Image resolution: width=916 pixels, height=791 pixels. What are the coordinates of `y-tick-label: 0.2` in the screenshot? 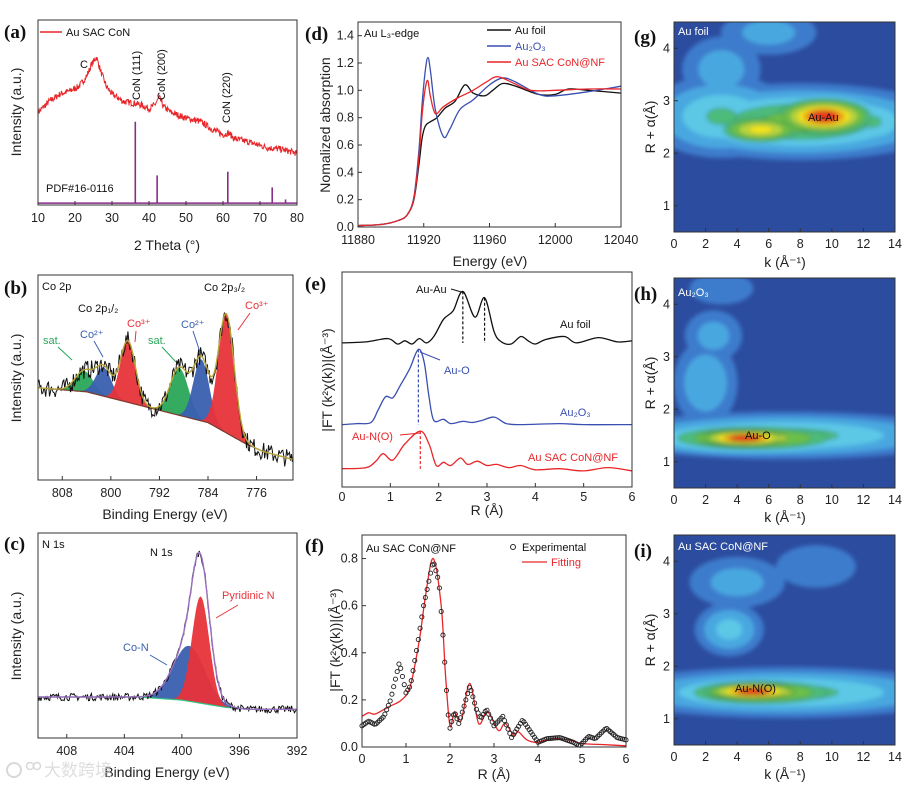 It's located at (349, 700).